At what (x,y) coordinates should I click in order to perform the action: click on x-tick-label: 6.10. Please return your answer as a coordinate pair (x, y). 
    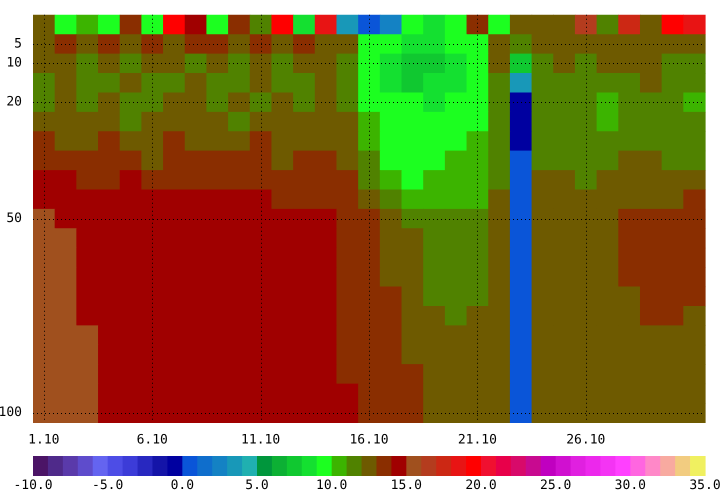
    Looking at the image, I should click on (152, 440).